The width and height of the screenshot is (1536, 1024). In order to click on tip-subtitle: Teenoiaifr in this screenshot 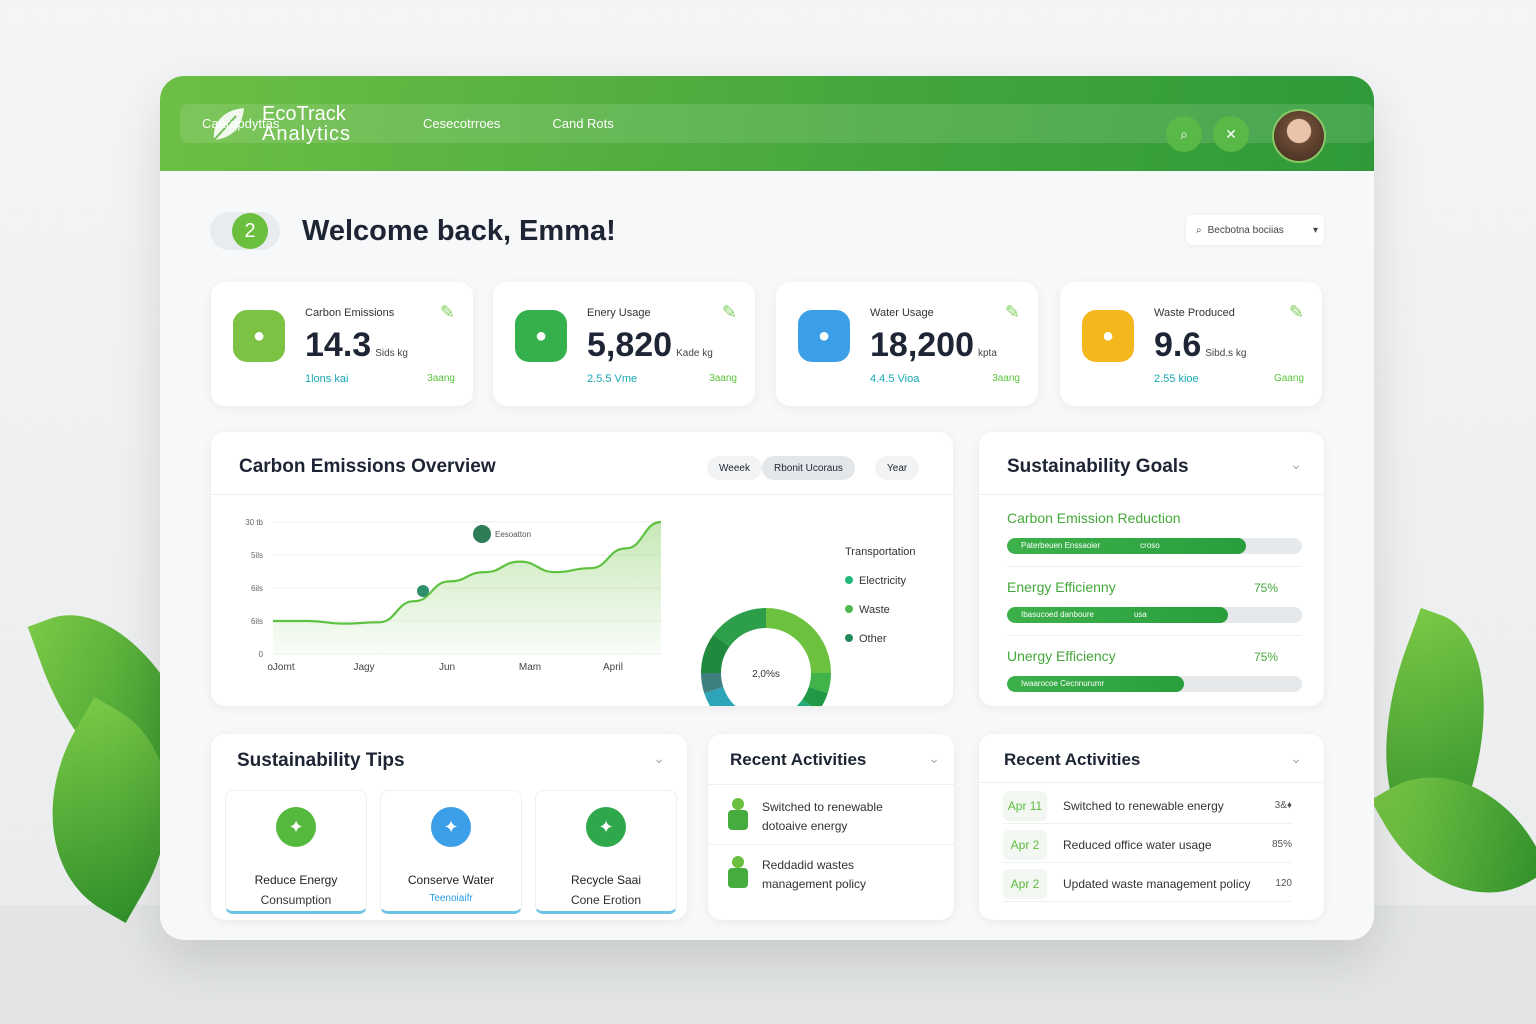, I will do `click(451, 898)`.